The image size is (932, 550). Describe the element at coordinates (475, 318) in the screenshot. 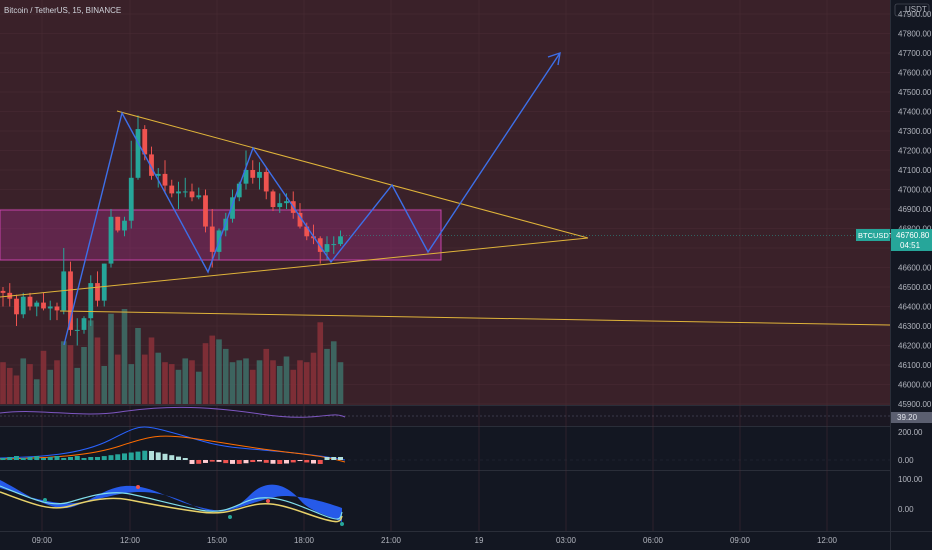

I see `support-line` at that location.